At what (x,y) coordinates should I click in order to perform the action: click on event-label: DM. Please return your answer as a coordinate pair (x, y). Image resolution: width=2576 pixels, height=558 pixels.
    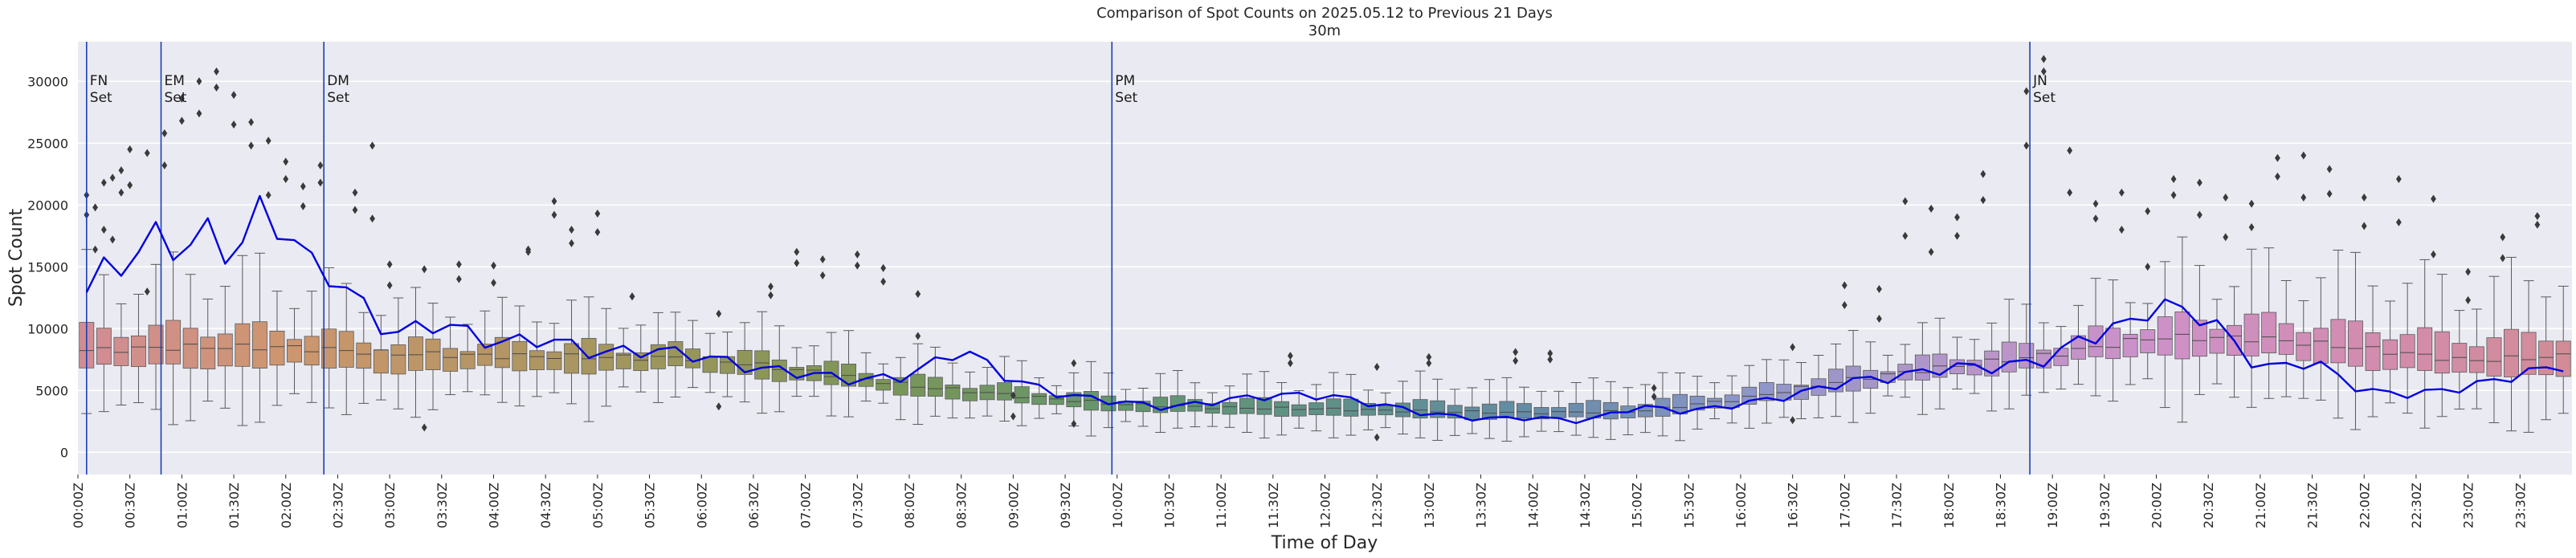
    Looking at the image, I should click on (338, 81).